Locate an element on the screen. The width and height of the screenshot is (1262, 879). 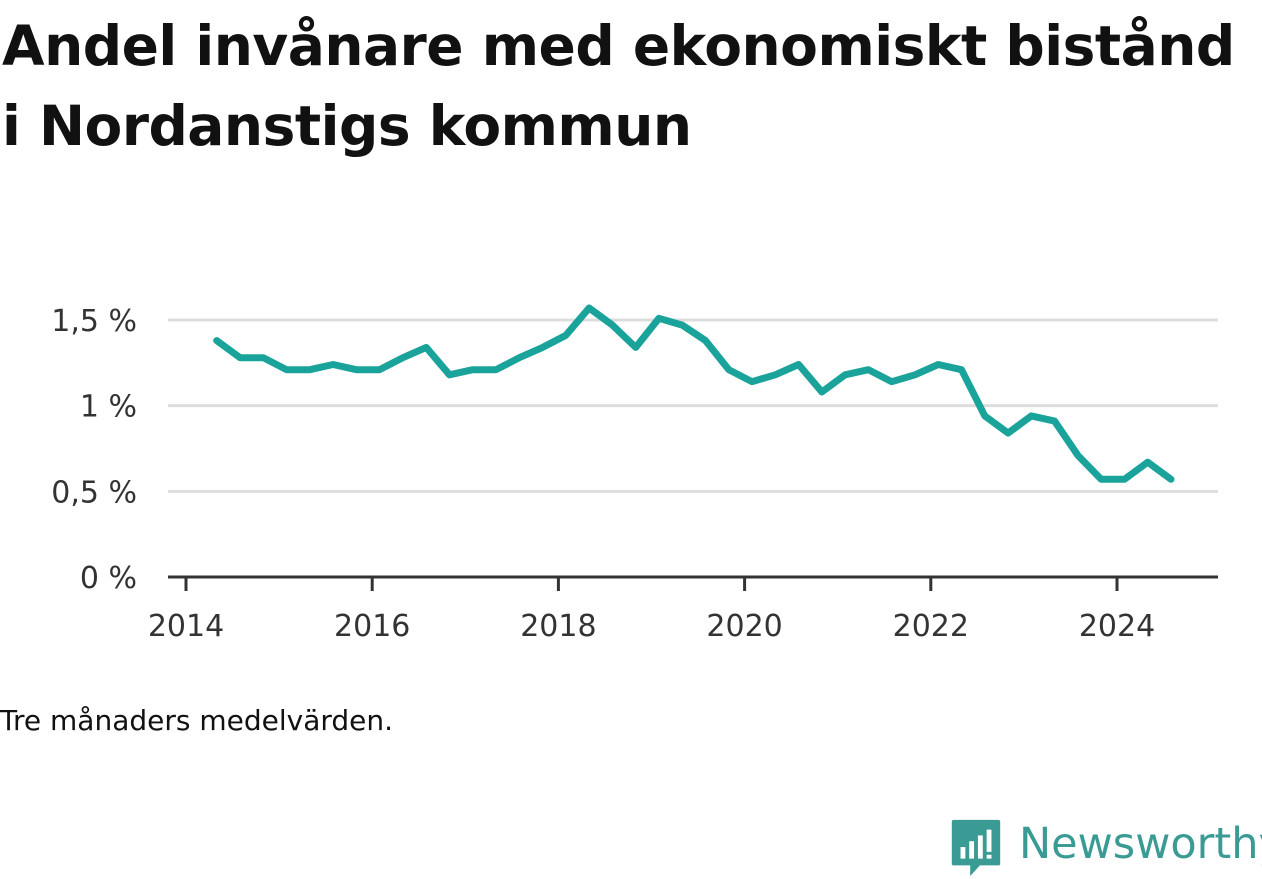
brand-name: Newsworthy is located at coordinates (1140, 844).